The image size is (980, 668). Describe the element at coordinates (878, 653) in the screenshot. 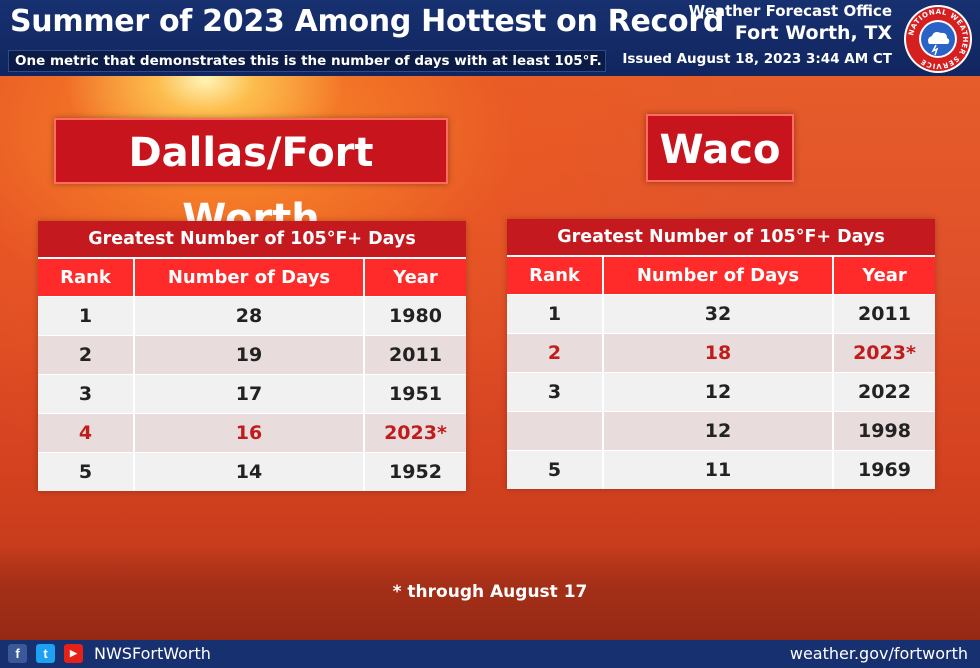

I see `website-link: weather.gov/fortworth` at that location.